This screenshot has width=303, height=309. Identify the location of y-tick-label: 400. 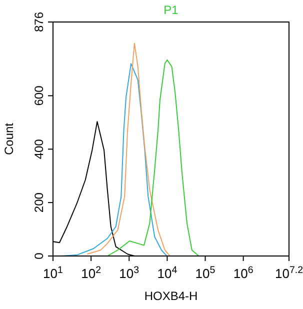
(39, 149).